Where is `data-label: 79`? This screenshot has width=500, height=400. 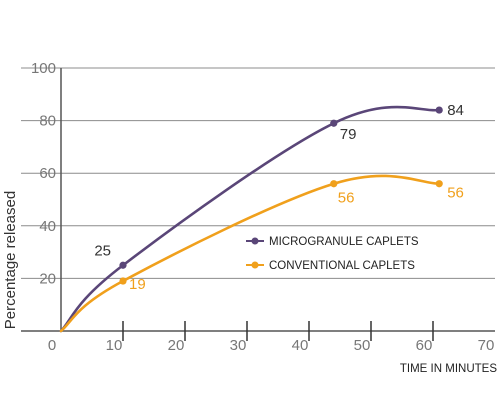
data-label: 79 is located at coordinates (348, 134).